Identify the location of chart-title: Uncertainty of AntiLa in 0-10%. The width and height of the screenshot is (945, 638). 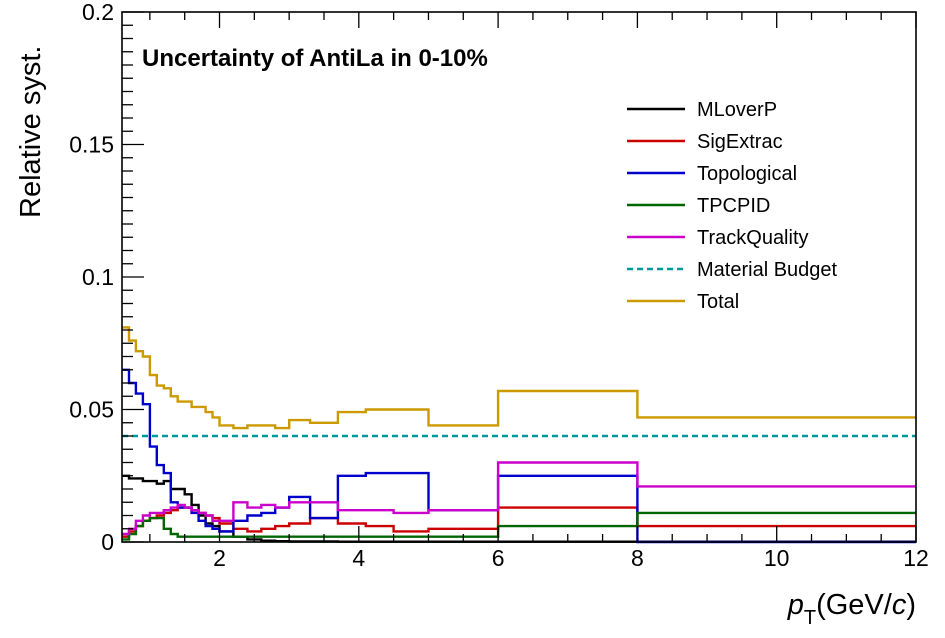
(315, 58).